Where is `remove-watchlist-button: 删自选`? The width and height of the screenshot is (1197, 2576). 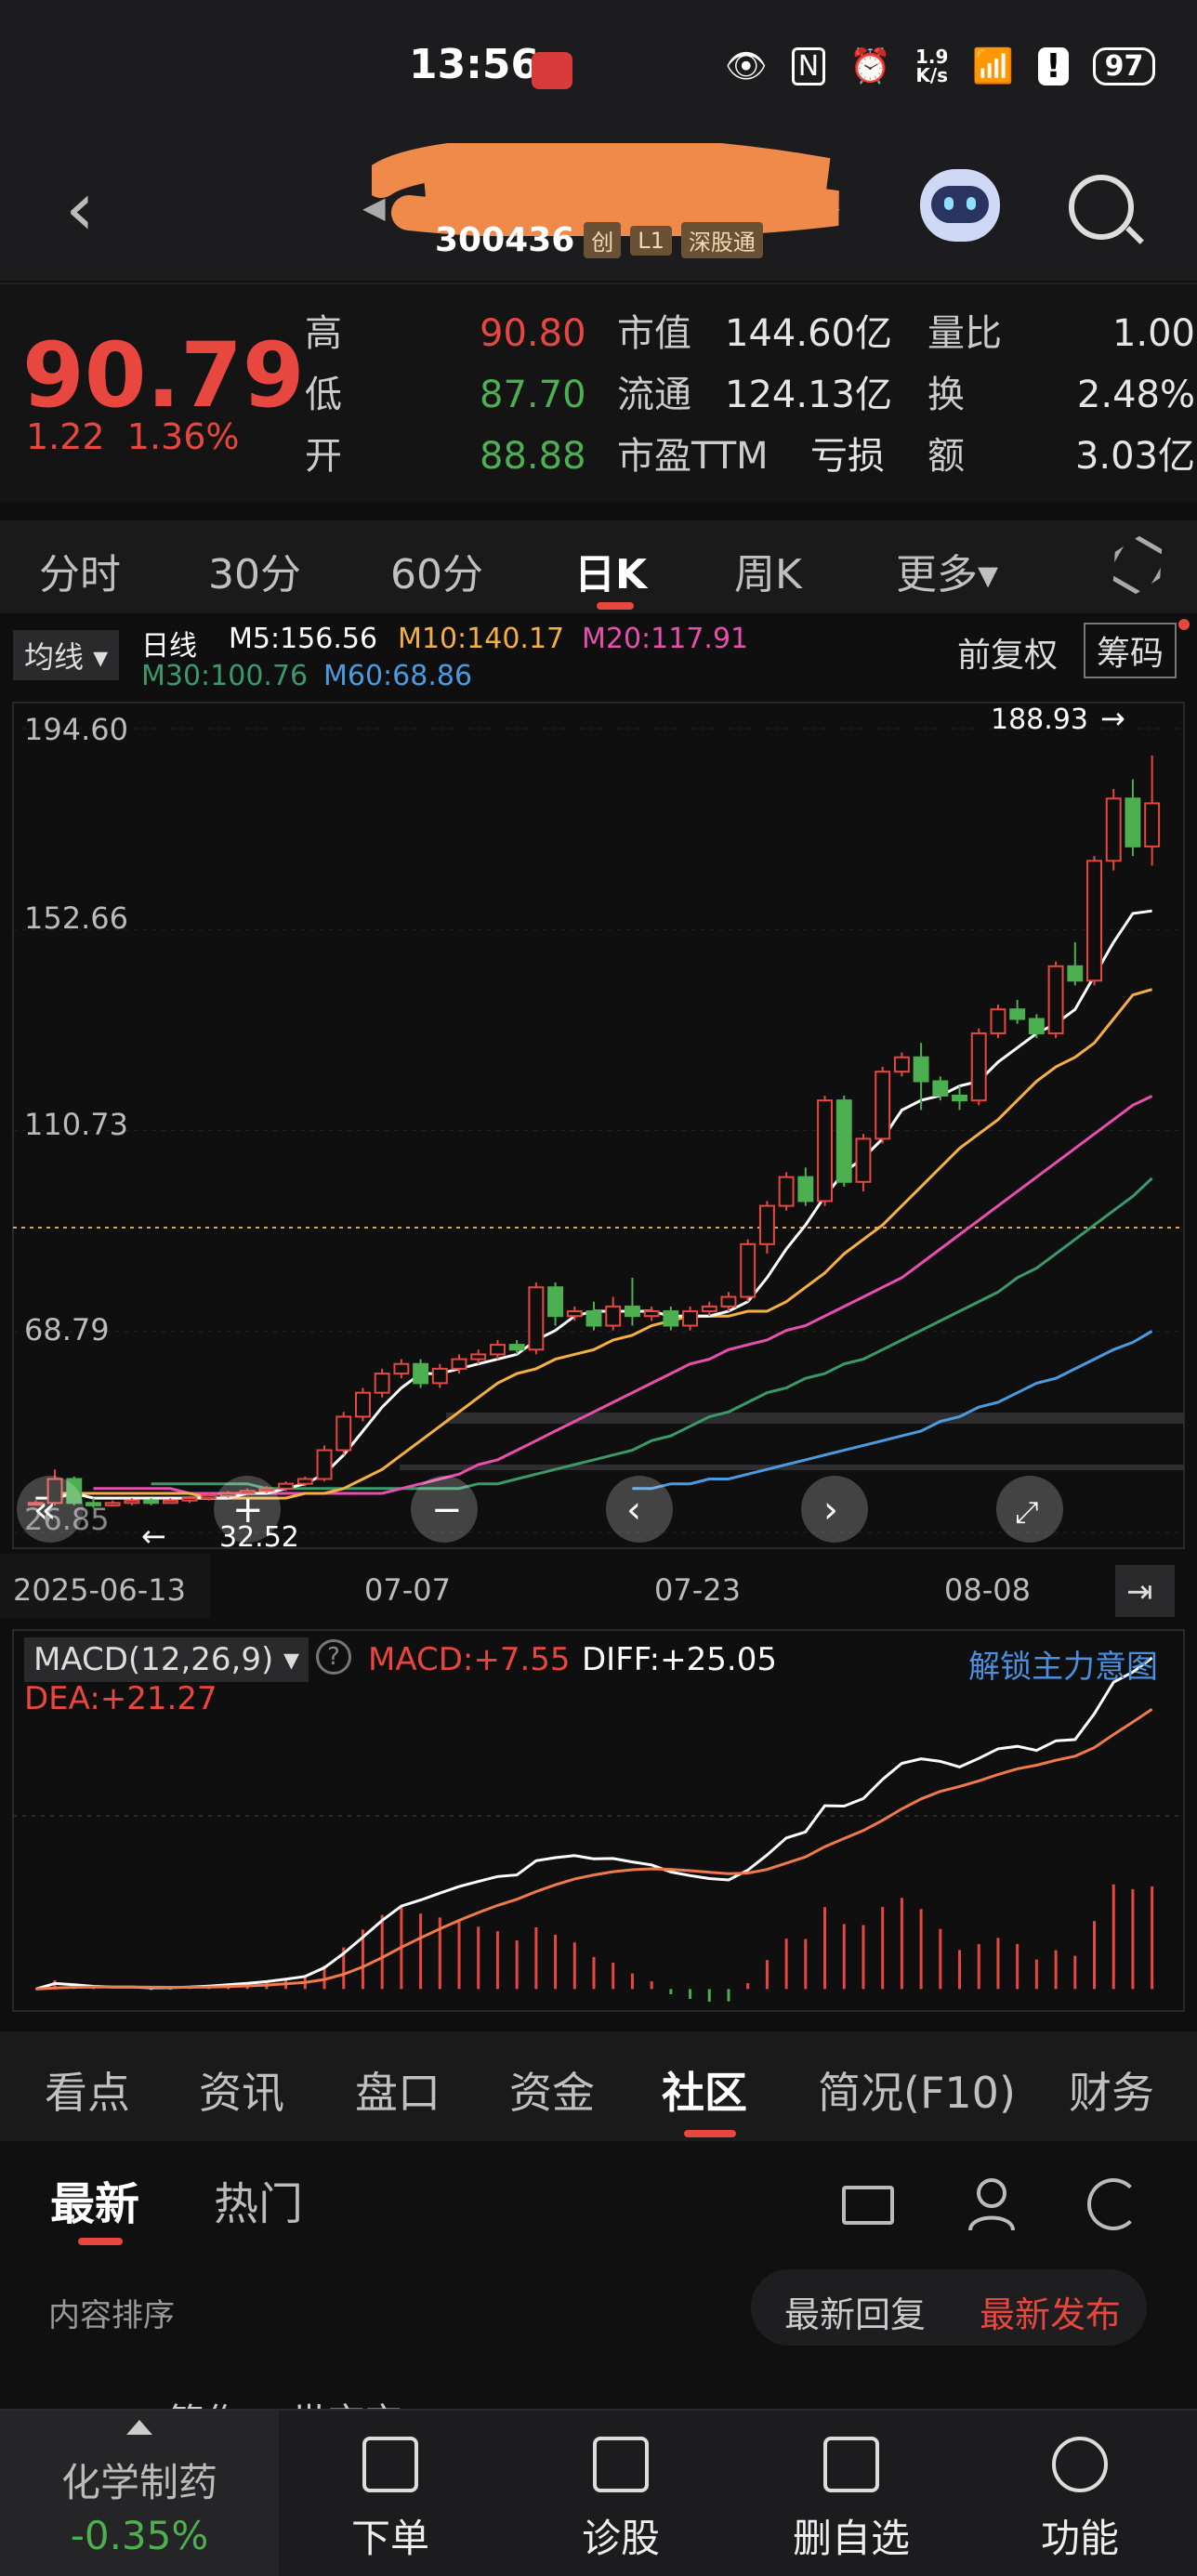
remove-watchlist-button: 删自选 is located at coordinates (851, 2493).